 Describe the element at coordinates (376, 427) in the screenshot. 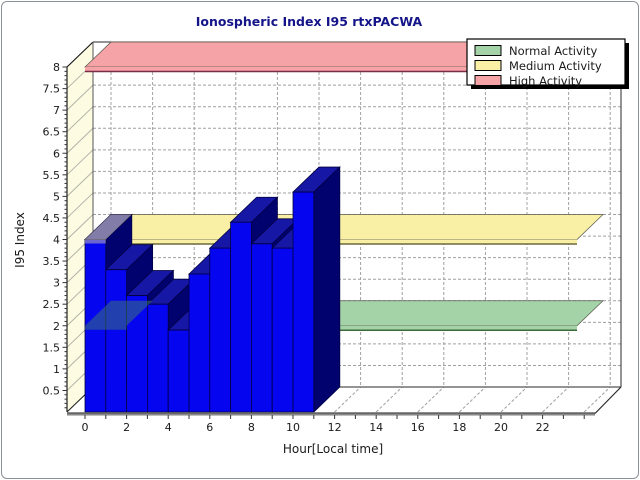

I see `x-tick-label: 14` at that location.